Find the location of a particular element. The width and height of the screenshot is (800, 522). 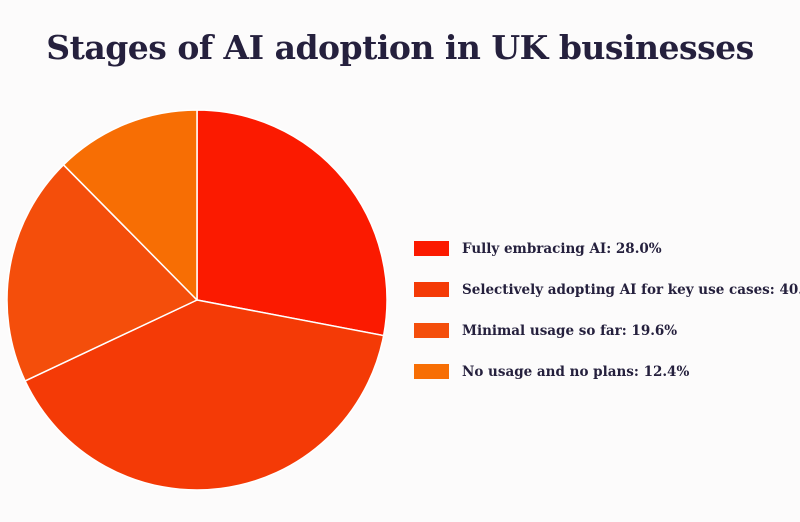

legend-label: Minimal usage so far: 19.6% is located at coordinates (570, 330).